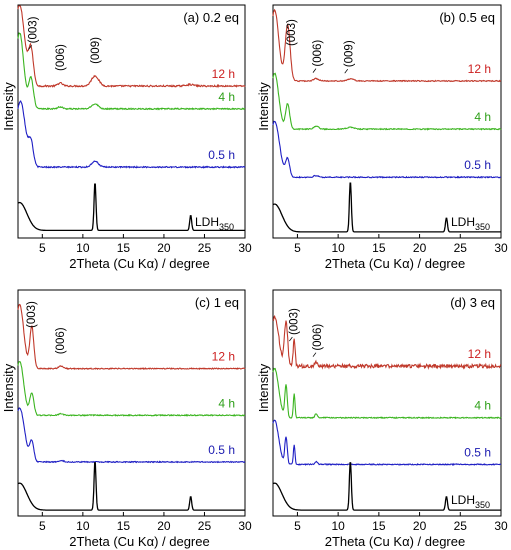  I want to click on panel-title: (a) 0.2 eq, so click(211, 17).